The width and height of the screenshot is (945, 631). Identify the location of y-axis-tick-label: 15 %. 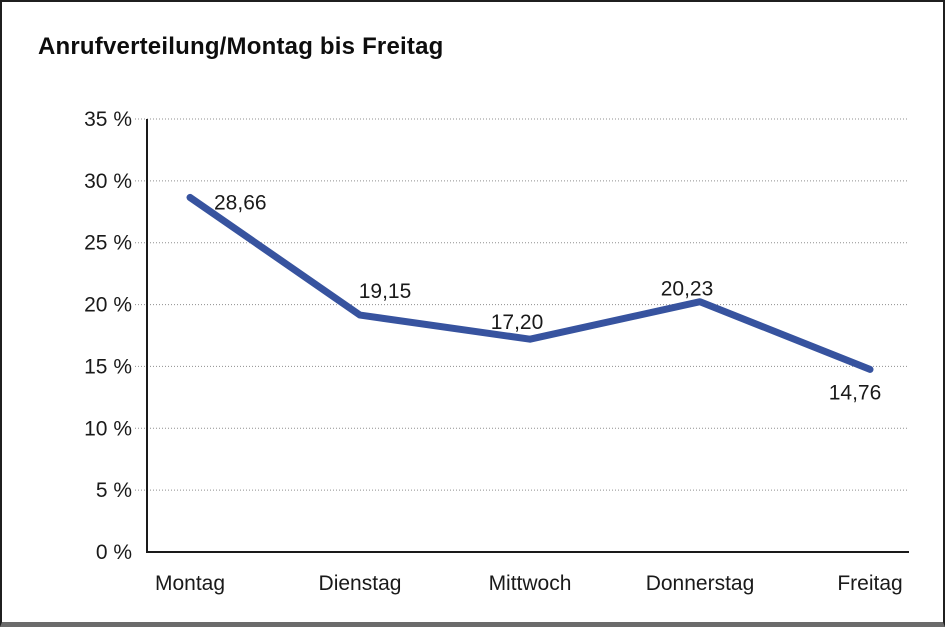
(108, 366).